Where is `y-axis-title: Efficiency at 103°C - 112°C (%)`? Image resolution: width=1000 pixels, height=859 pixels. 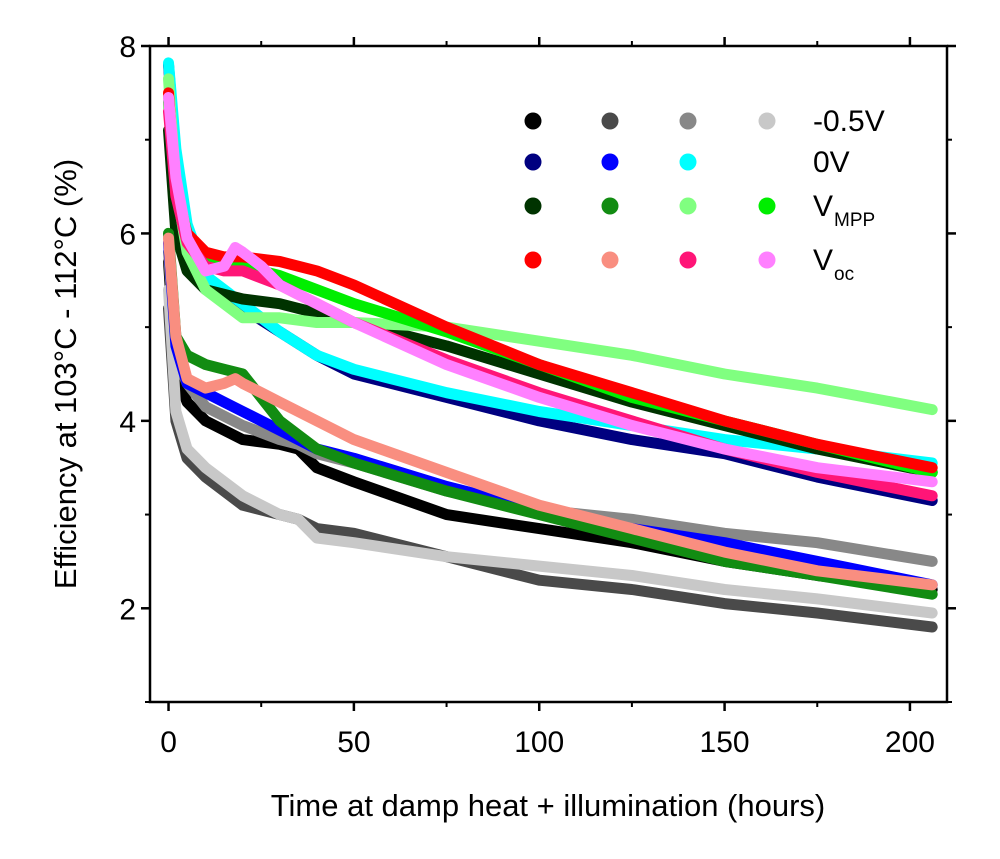 y-axis-title: Efficiency at 103°C - 112°C (%) is located at coordinates (65, 374).